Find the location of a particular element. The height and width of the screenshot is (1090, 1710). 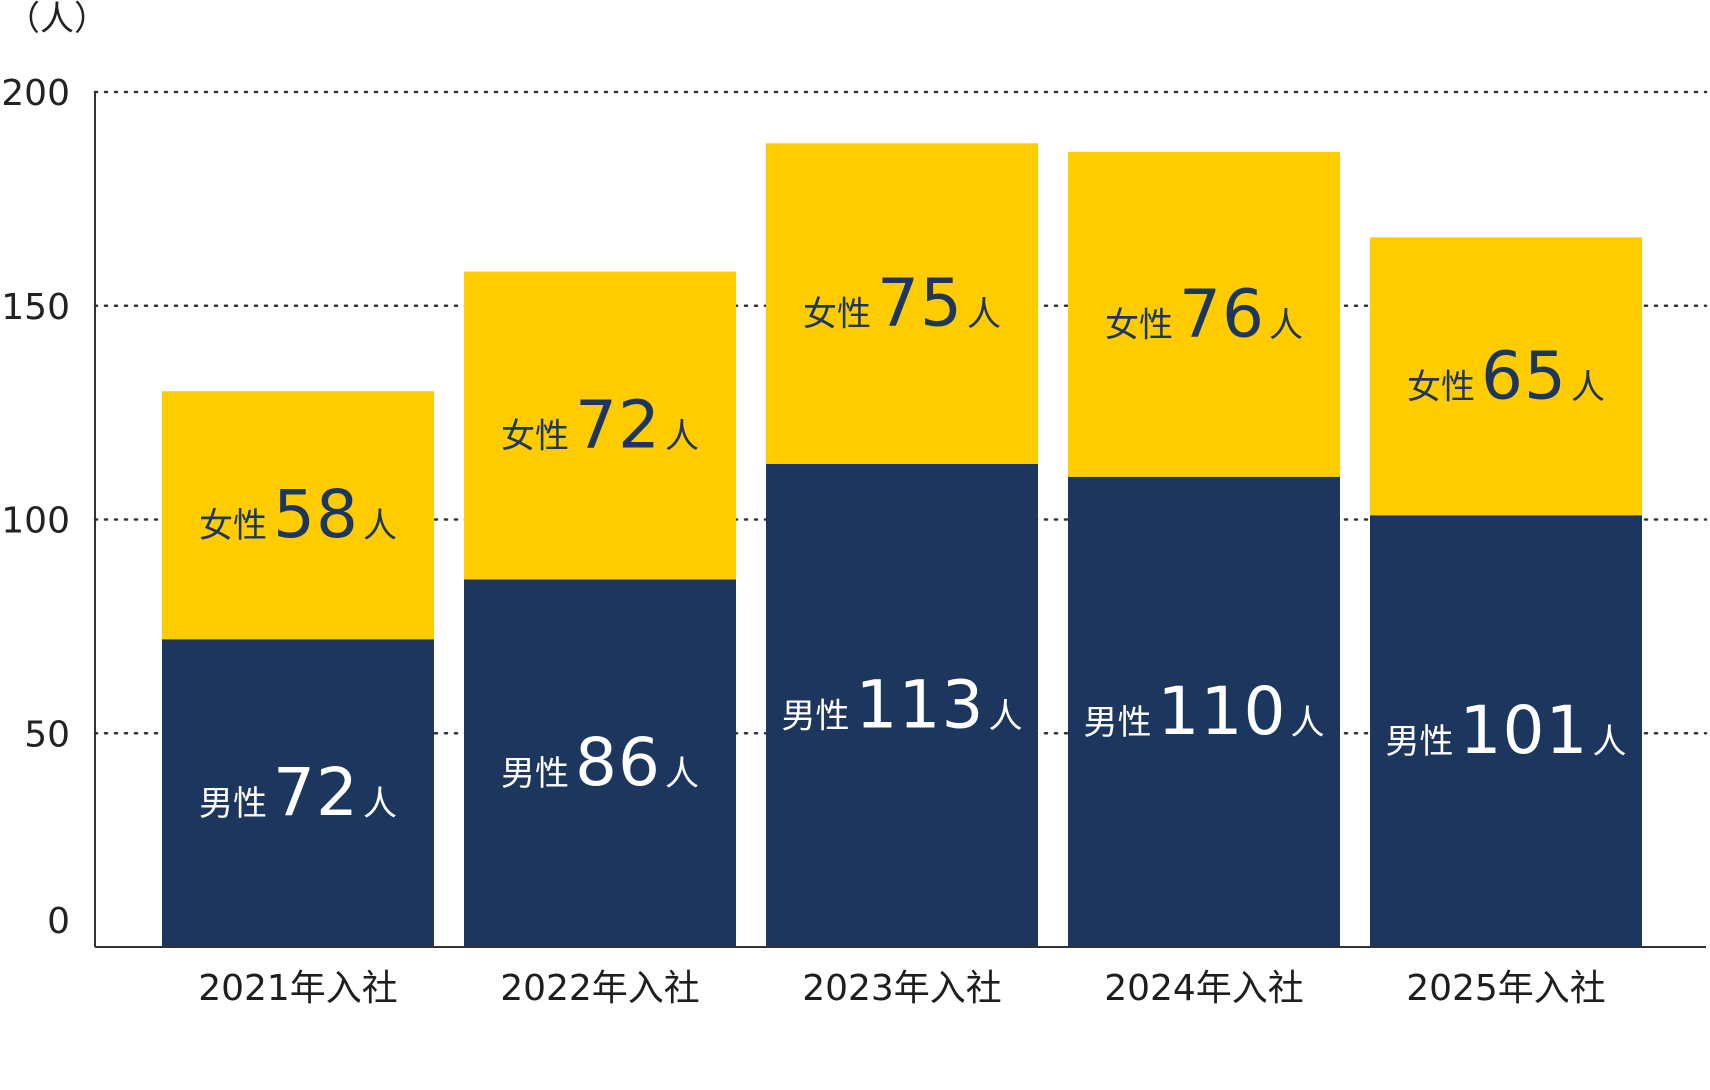

y-tick-label-150: 150 is located at coordinates (35, 307).